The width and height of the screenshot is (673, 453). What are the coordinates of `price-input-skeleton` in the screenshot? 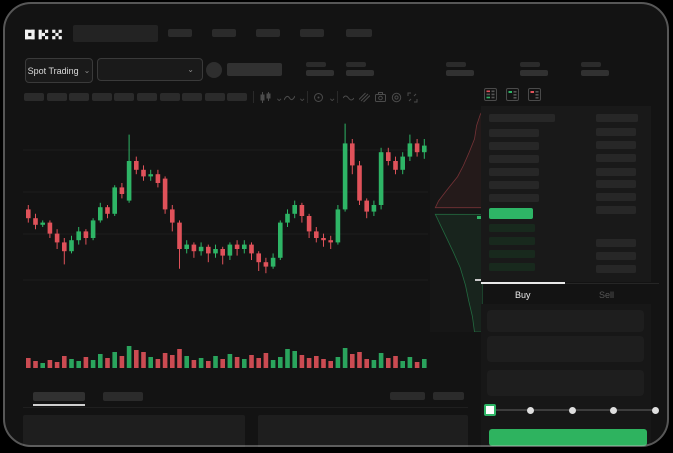 It's located at (565, 321).